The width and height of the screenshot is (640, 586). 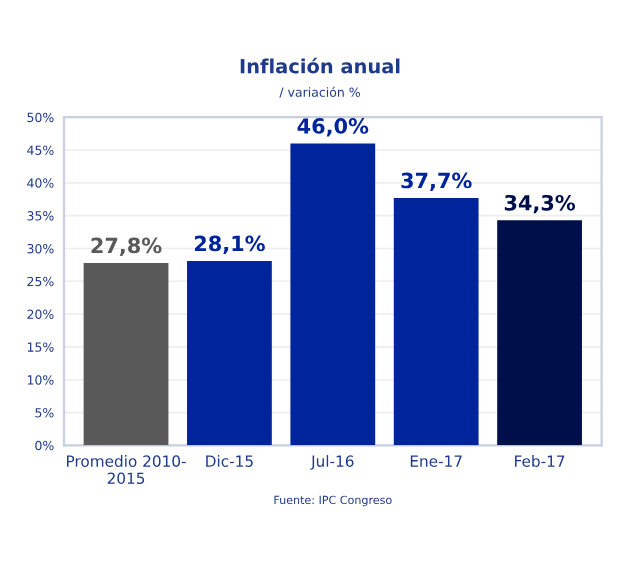 What do you see at coordinates (540, 204) in the screenshot?
I see `data-label: 34,3%` at bounding box center [540, 204].